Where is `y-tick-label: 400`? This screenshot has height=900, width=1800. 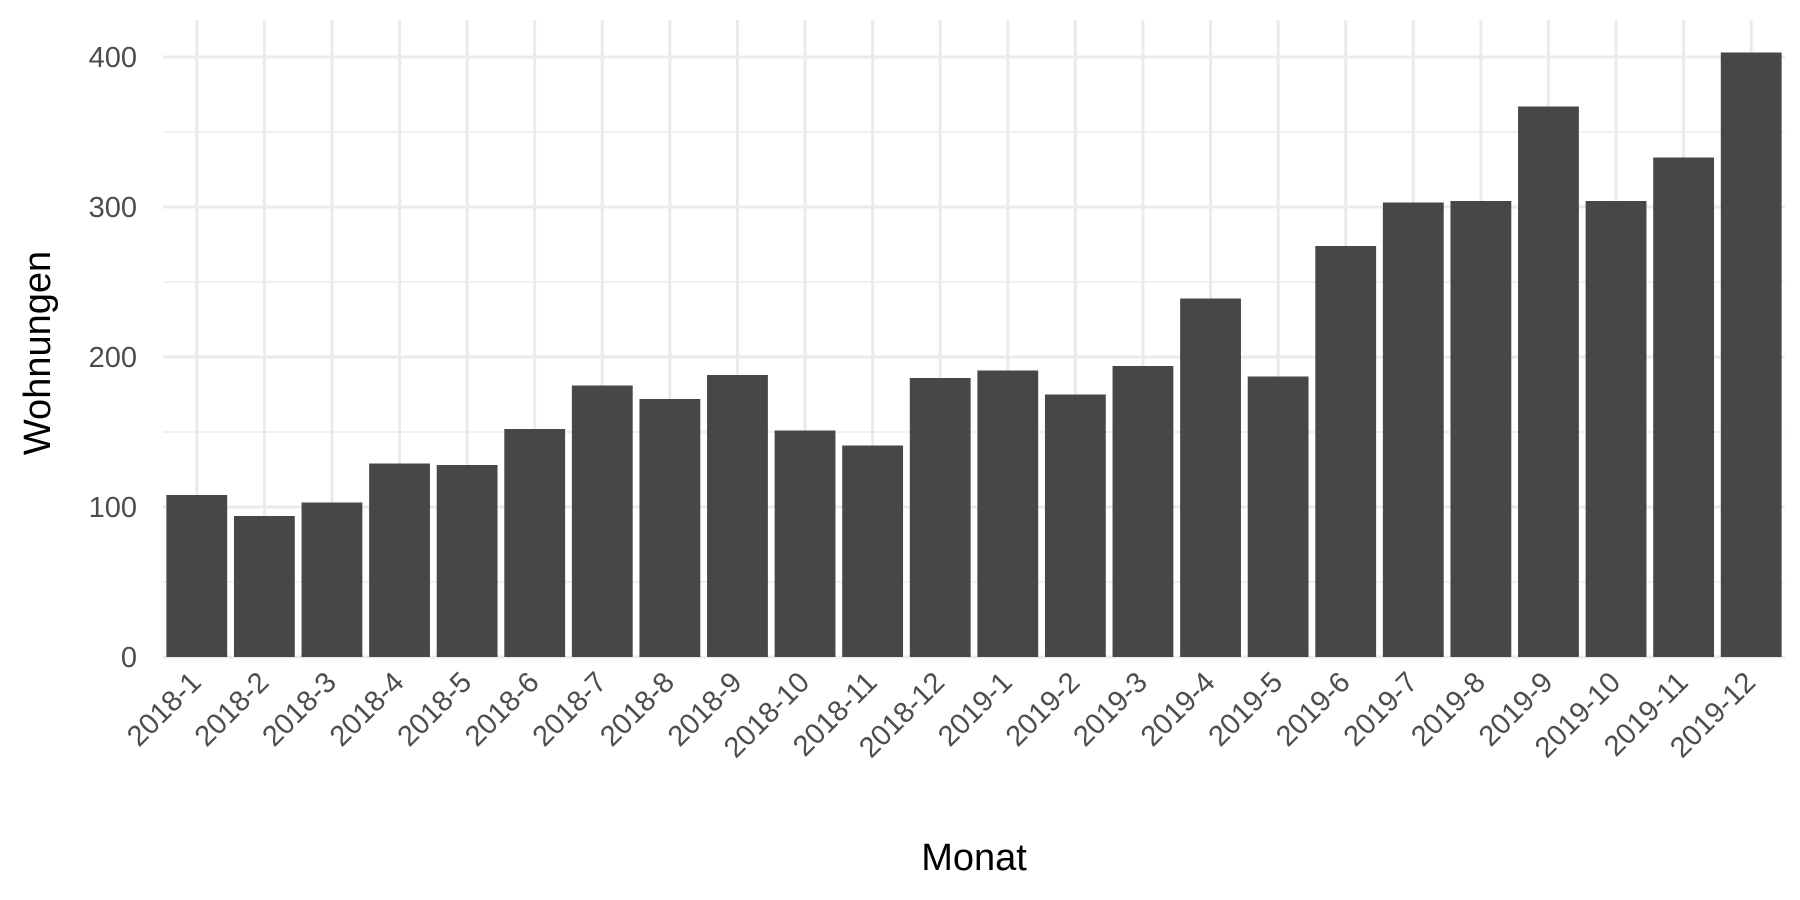
y-tick-label: 400 is located at coordinates (113, 58).